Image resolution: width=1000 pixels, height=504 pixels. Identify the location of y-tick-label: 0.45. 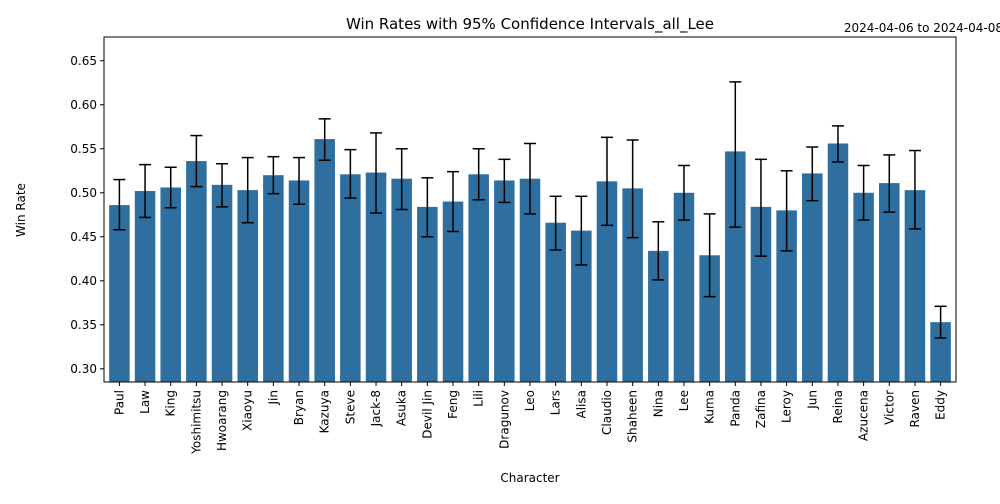
(83, 237).